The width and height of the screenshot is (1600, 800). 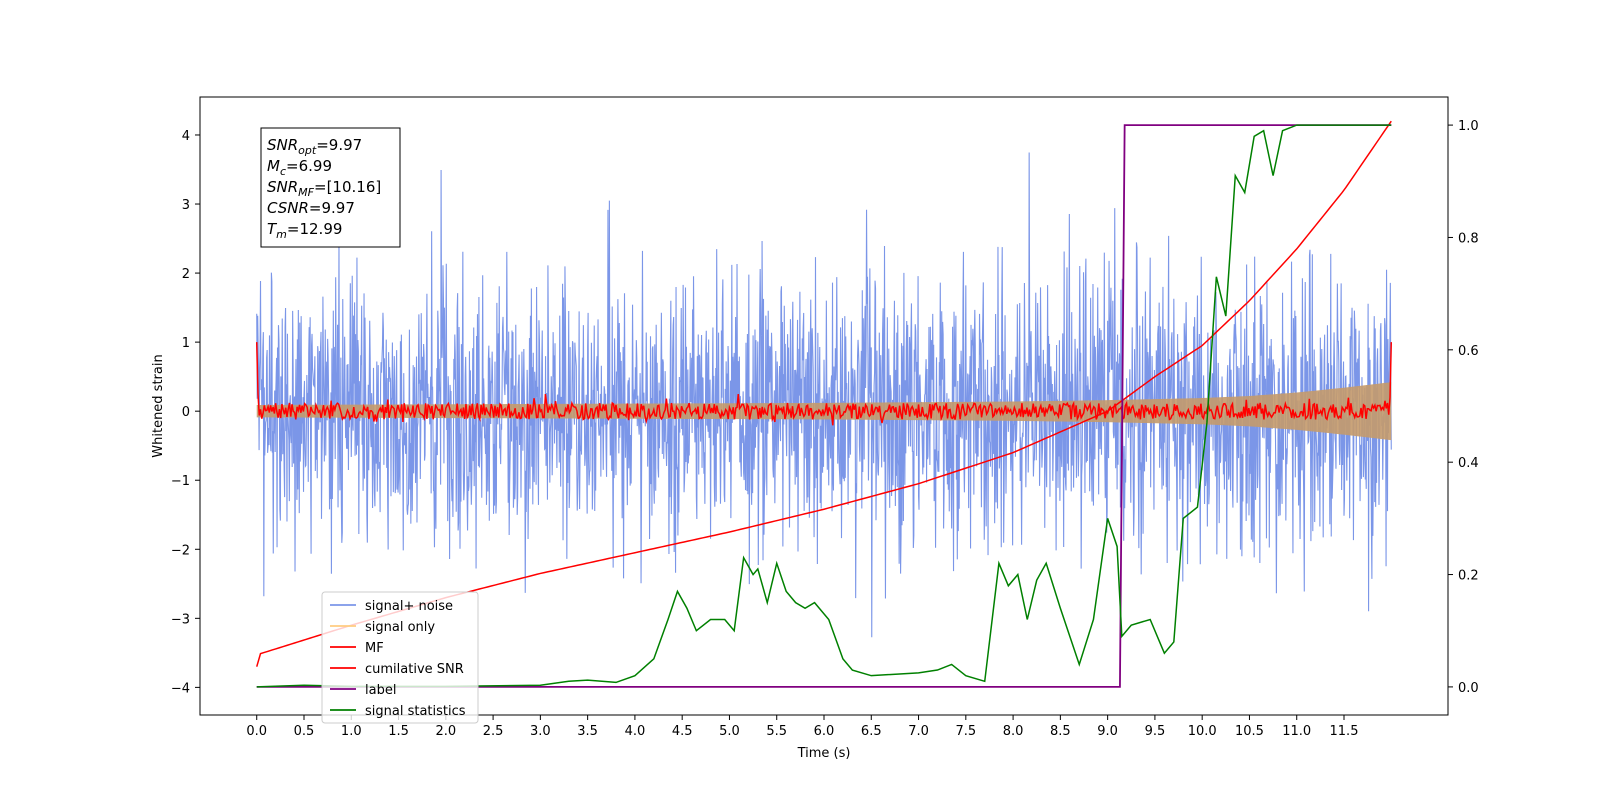 What do you see at coordinates (729, 731) in the screenshot?
I see `x-tick-label: 5.0` at bounding box center [729, 731].